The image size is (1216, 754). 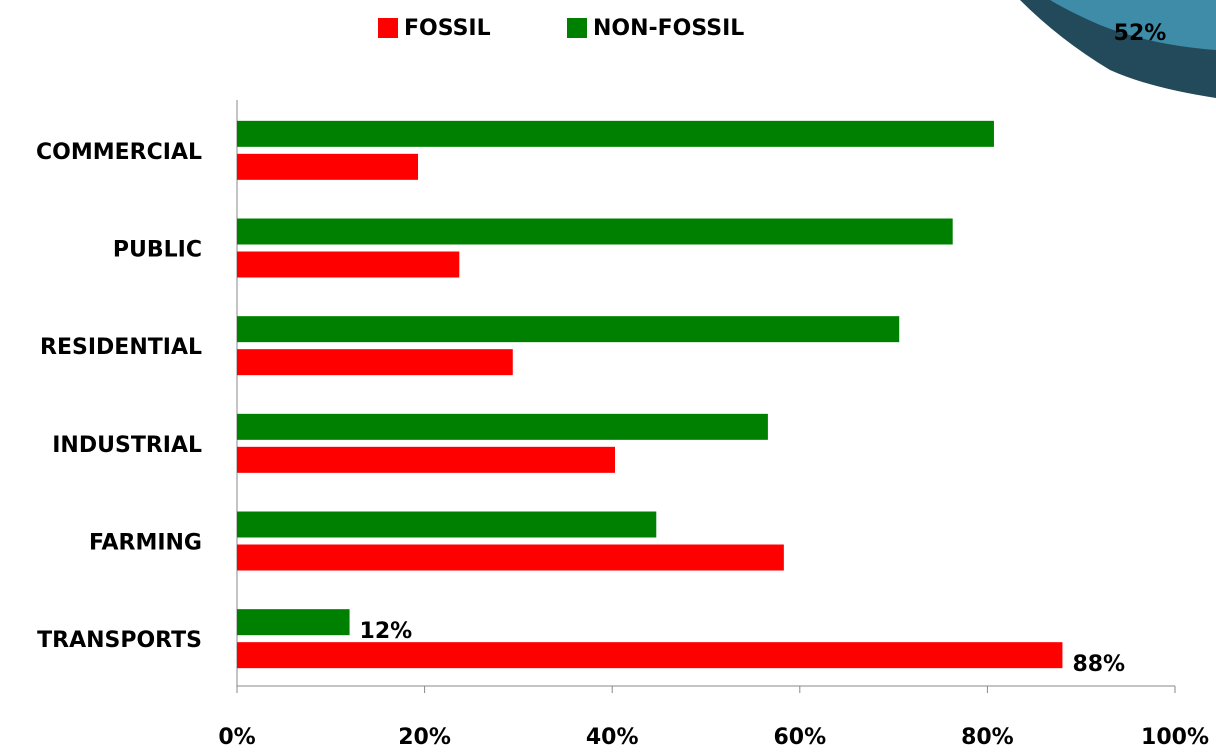 I want to click on y-tick-label: PUBLIC, so click(x=157, y=250).